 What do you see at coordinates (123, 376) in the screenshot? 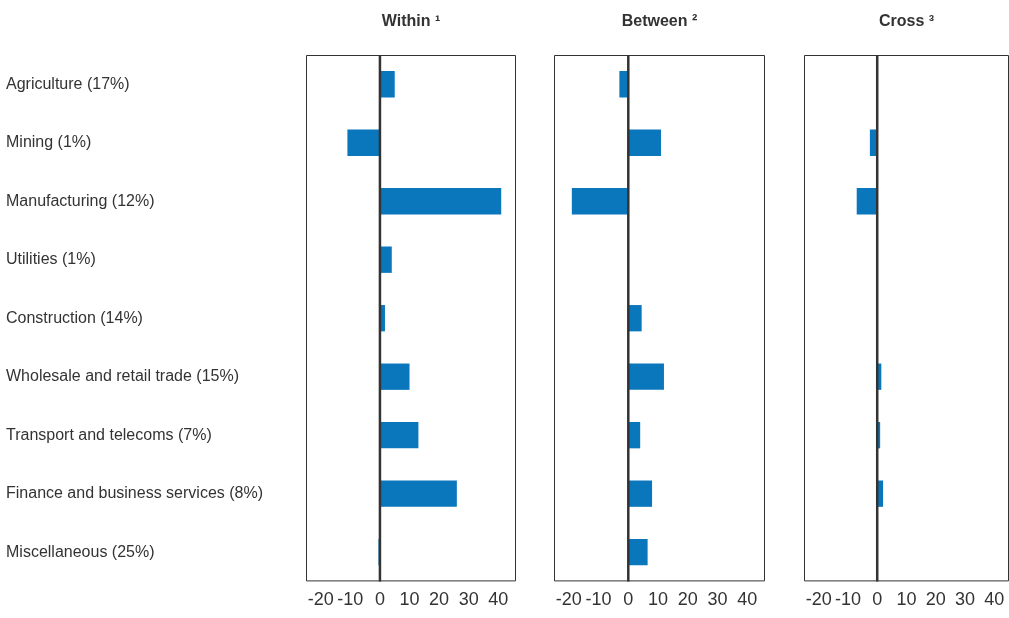
I see `y-tick-label: Wholesale and retail trade (15%)` at bounding box center [123, 376].